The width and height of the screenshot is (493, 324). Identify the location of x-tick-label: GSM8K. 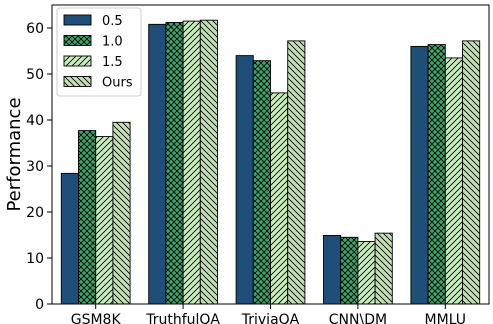
(96, 318).